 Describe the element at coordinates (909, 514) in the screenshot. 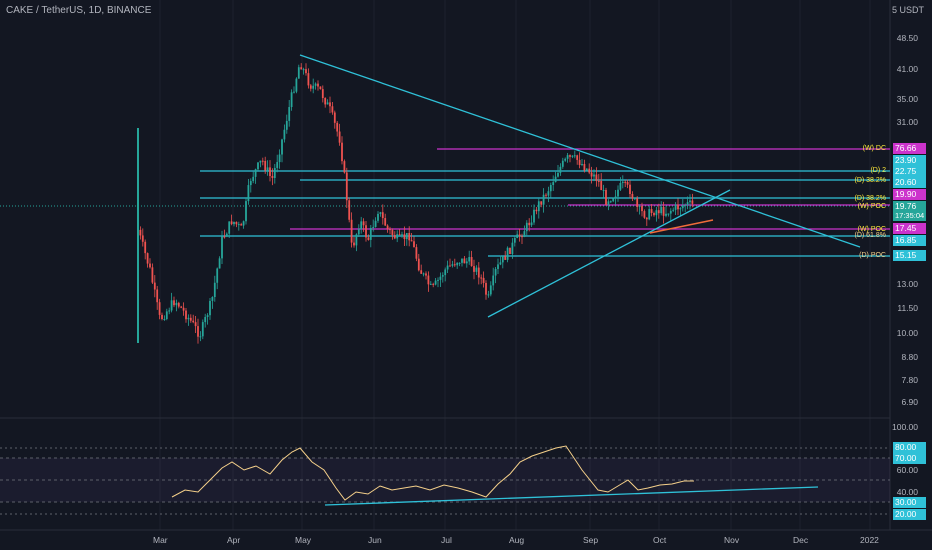

I see `rsi-level-box: 20.00` at that location.